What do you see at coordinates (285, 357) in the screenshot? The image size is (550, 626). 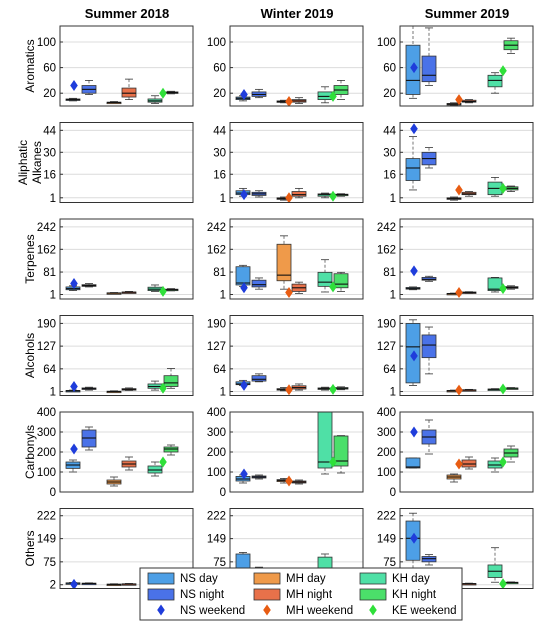 I see `panel-alcohols-winter-2019: 1 64 127 190` at bounding box center [285, 357].